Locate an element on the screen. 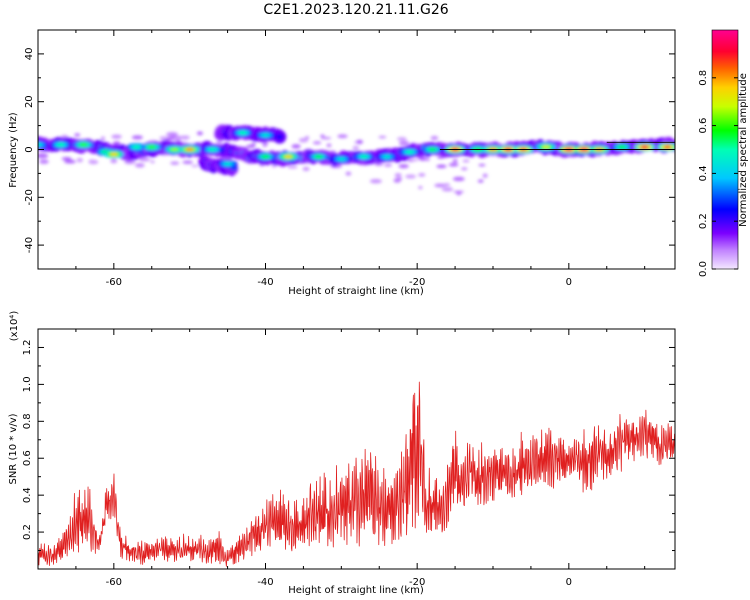  snr-y-label: SNR (10 * v/v) is located at coordinates (13, 448).